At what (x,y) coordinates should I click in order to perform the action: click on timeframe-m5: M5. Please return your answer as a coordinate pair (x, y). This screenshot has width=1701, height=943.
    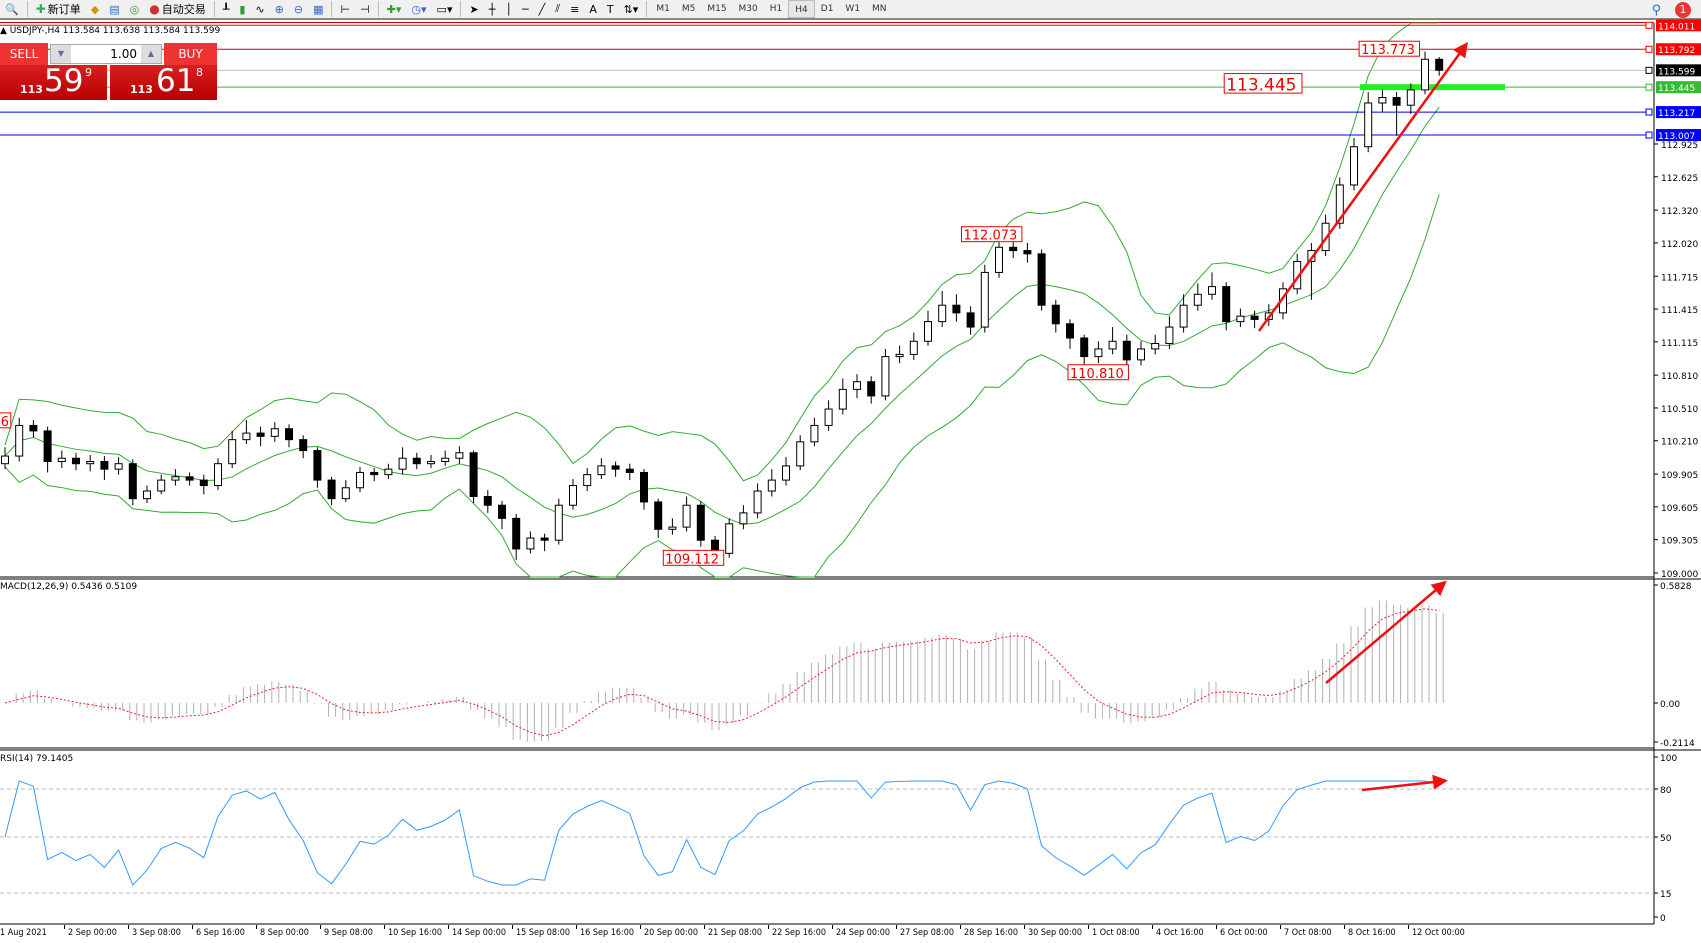
    Looking at the image, I should click on (688, 9).